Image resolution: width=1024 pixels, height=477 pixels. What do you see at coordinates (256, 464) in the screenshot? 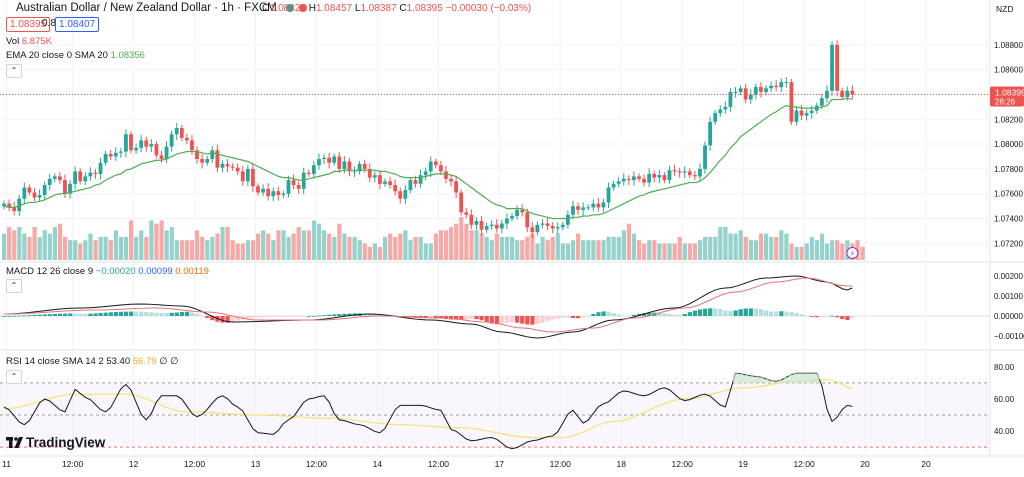
I see `time-tick-label: 13` at bounding box center [256, 464].